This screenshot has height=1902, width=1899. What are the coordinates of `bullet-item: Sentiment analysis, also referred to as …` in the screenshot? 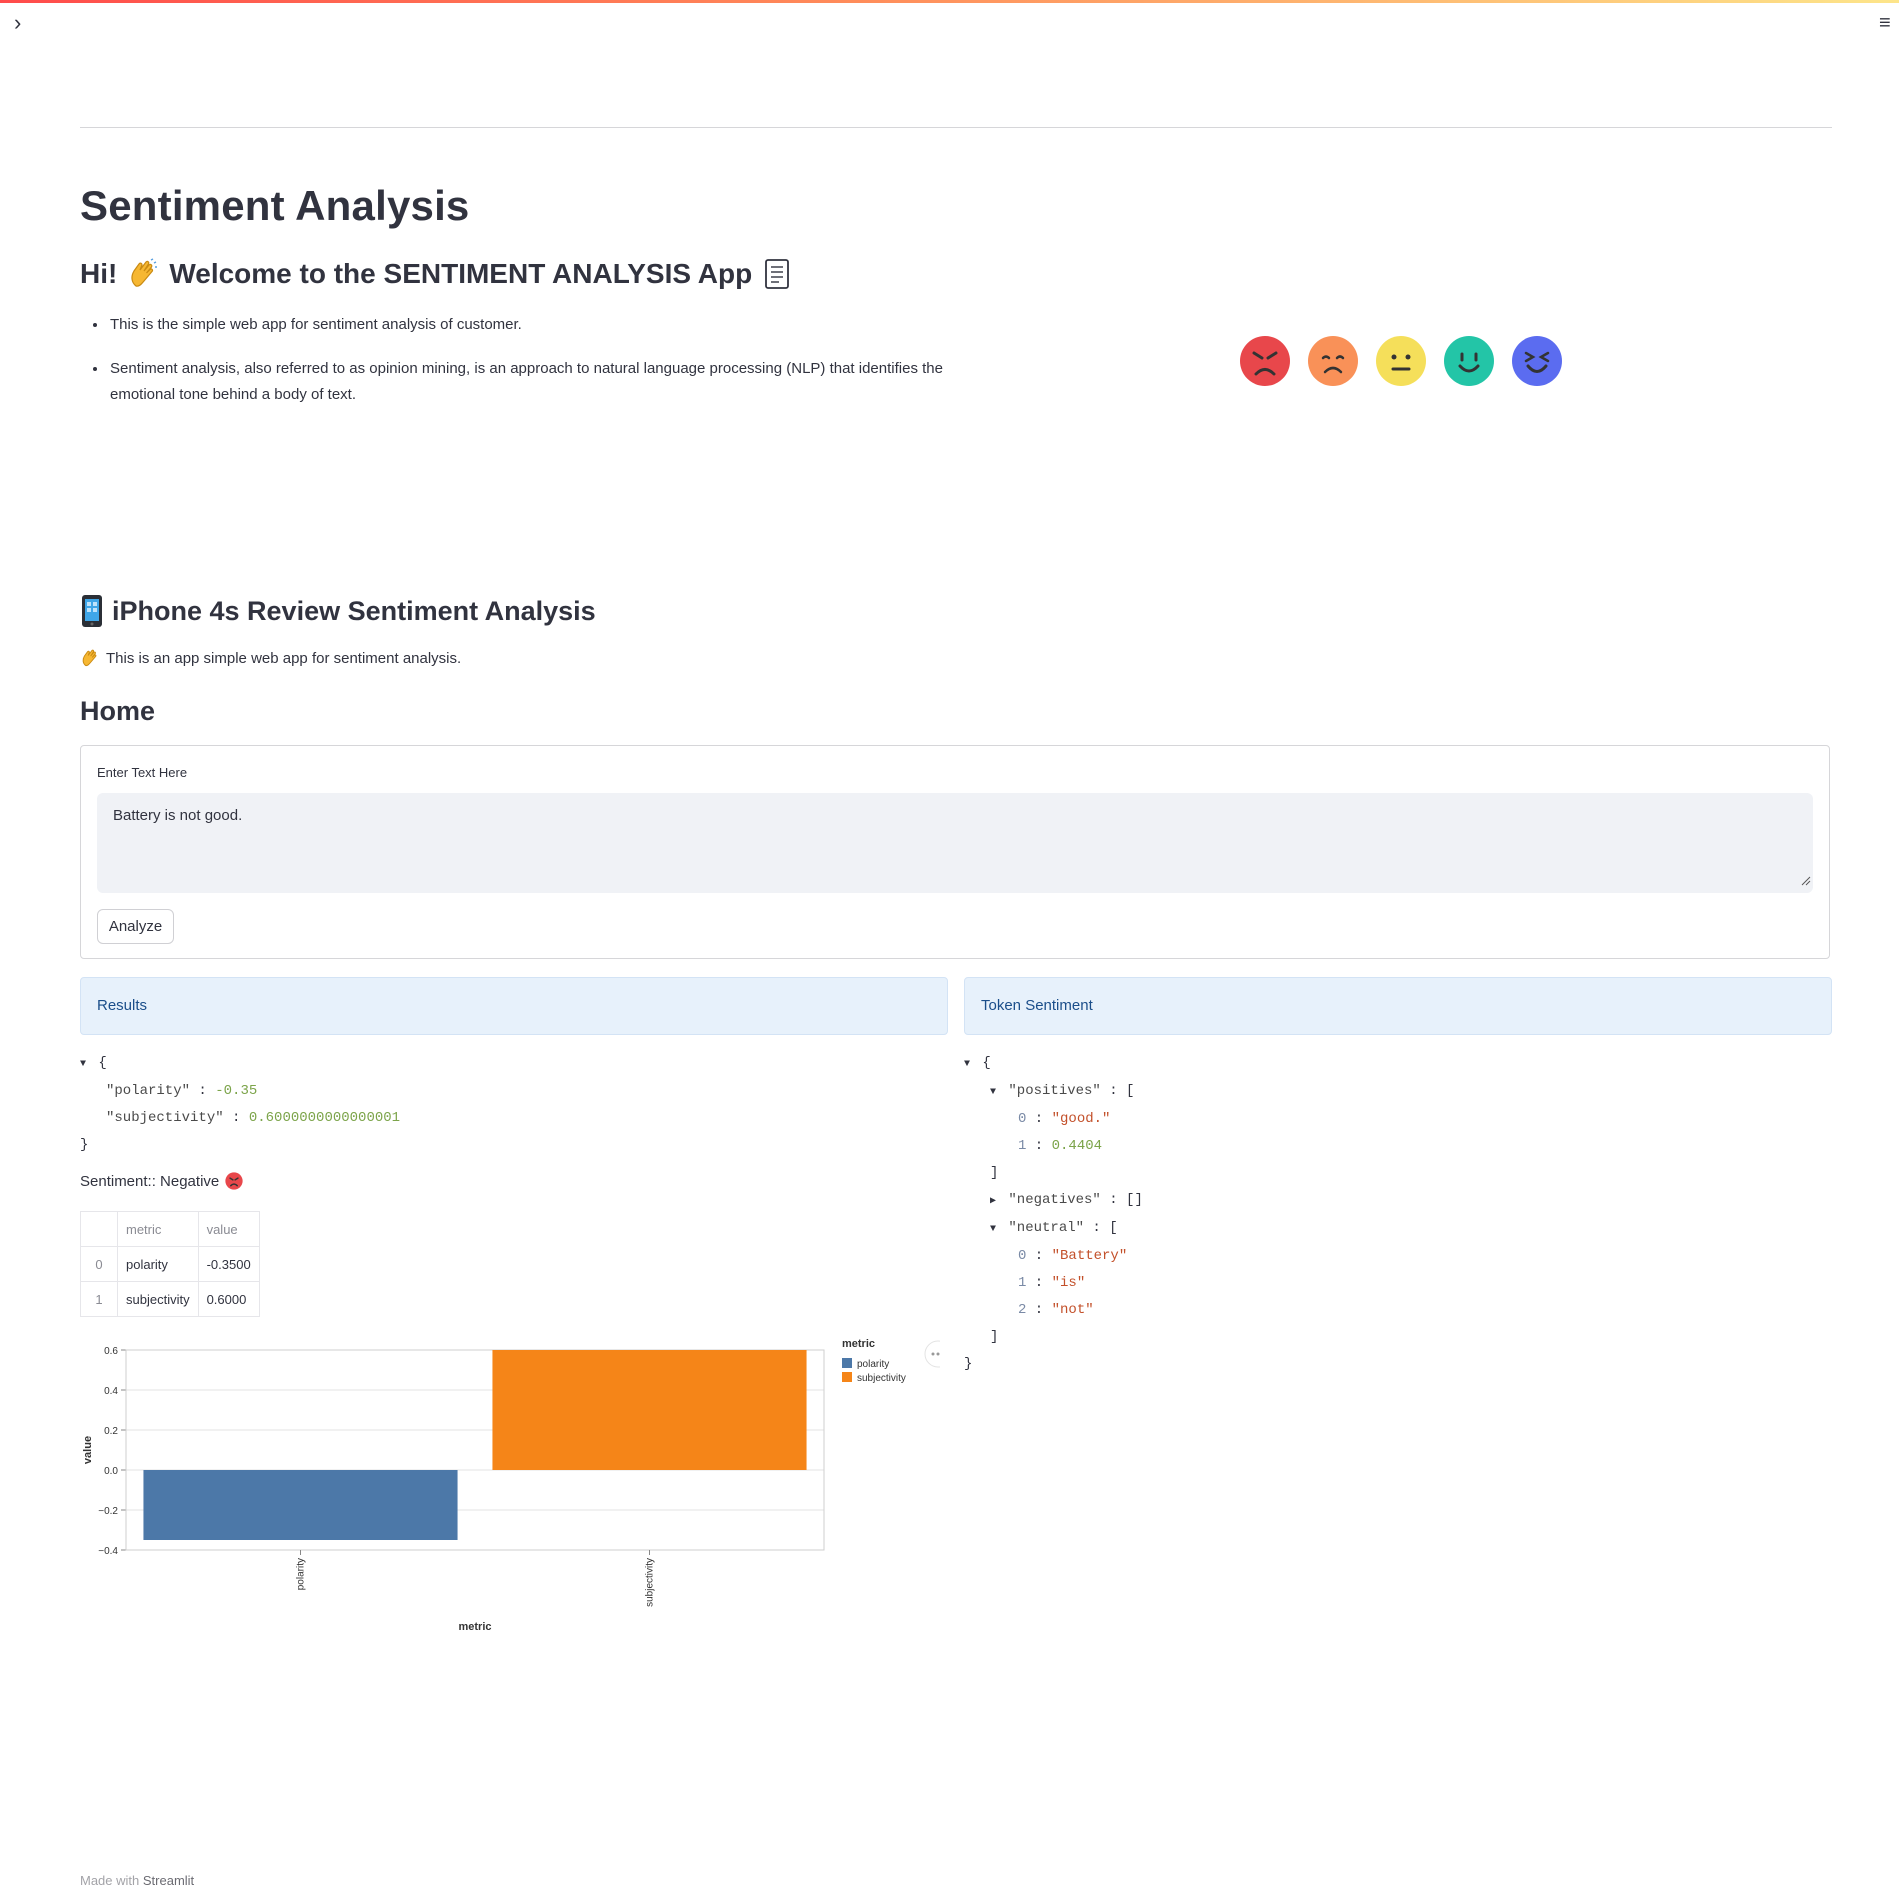 It's located at (558, 382).